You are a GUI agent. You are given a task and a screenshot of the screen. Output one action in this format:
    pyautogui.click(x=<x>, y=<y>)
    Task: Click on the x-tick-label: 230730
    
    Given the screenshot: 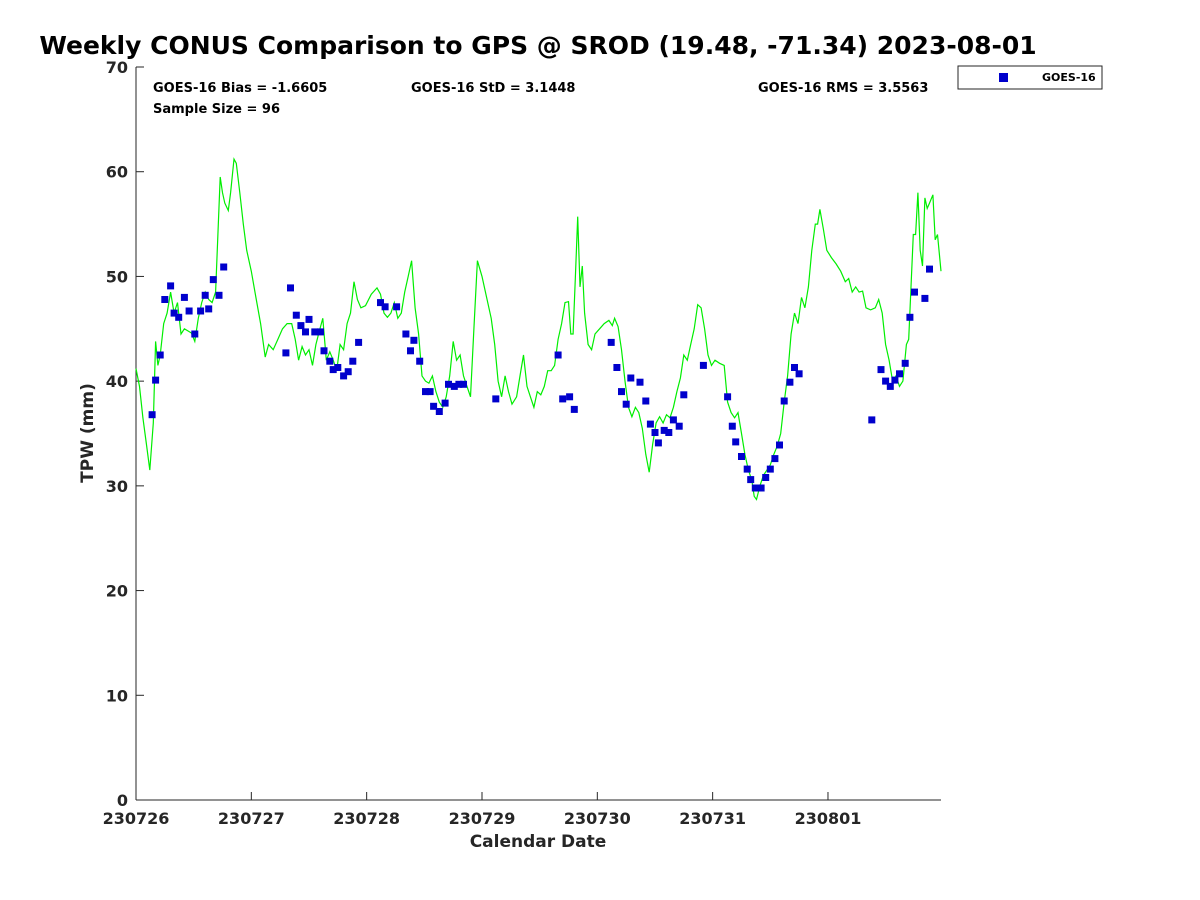 What is the action you would take?
    pyautogui.click(x=597, y=818)
    